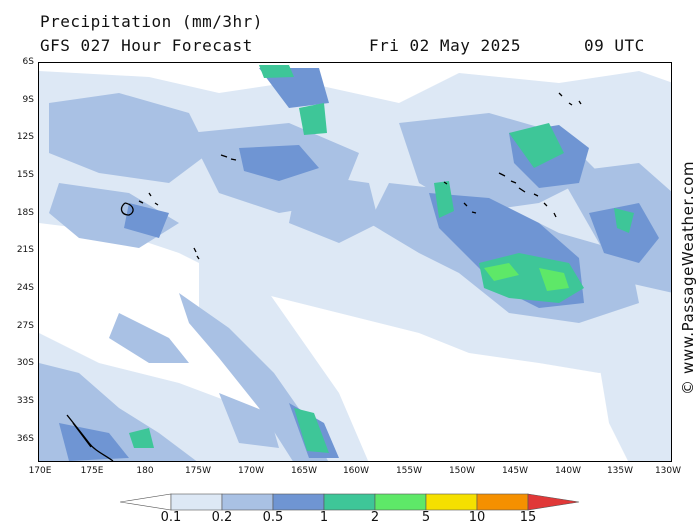 This screenshot has width=700, height=525. Describe the element at coordinates (25, 250) in the screenshot. I see `lat-label: 21S` at that location.